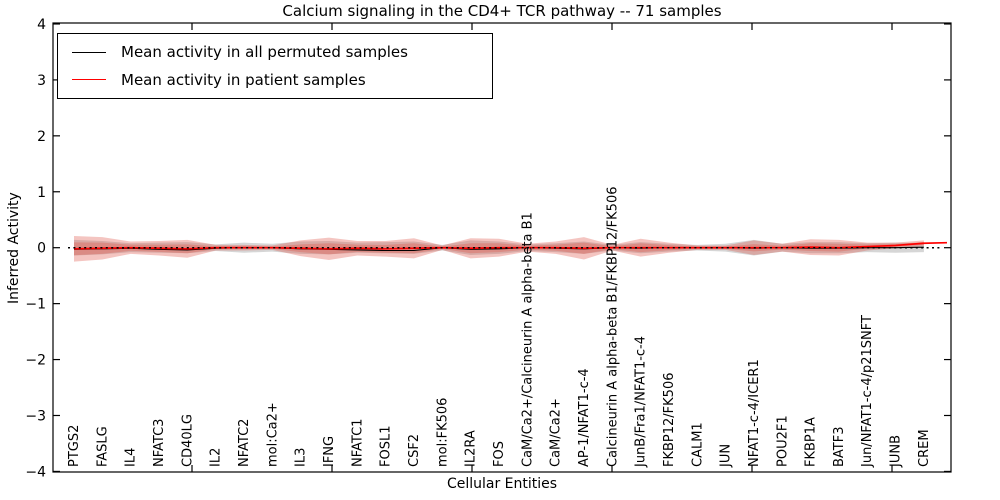 The width and height of the screenshot is (1000, 500). What do you see at coordinates (867, 391) in the screenshot?
I see `x-entity-label: Jun/NFAT1-c-4/p21SNFT` at bounding box center [867, 391].